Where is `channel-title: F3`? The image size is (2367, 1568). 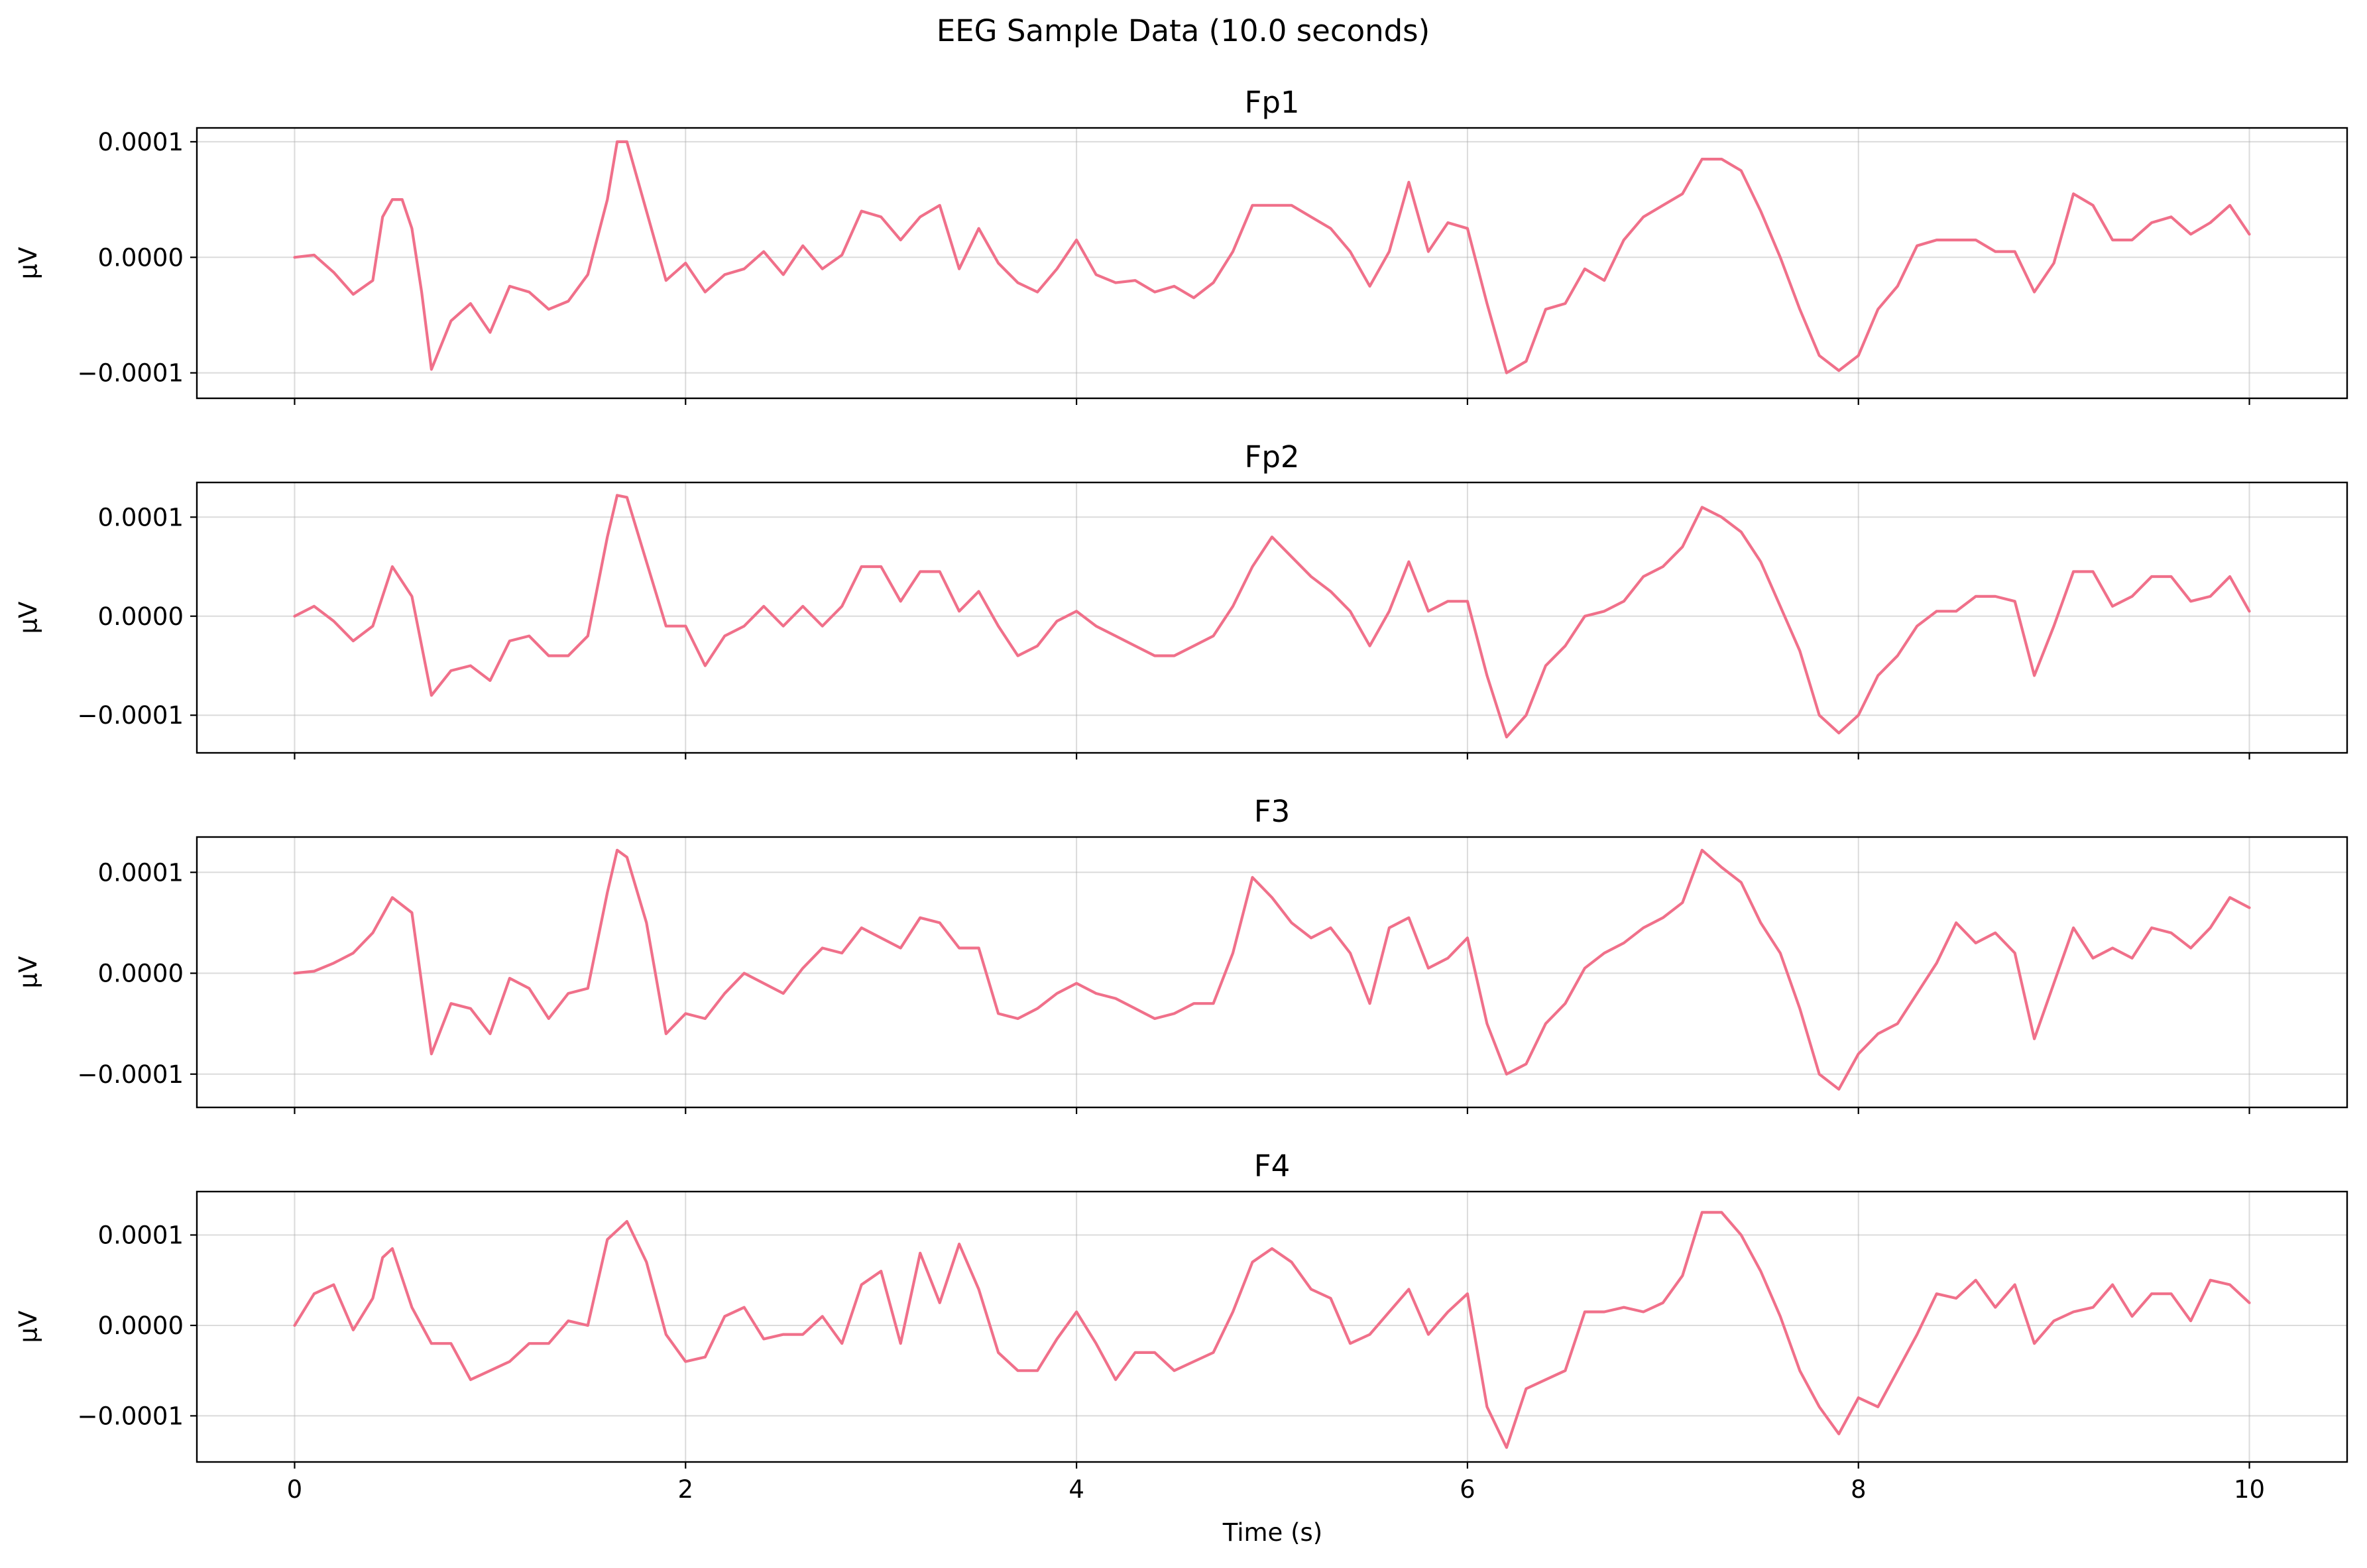 channel-title: F3 is located at coordinates (1272, 812).